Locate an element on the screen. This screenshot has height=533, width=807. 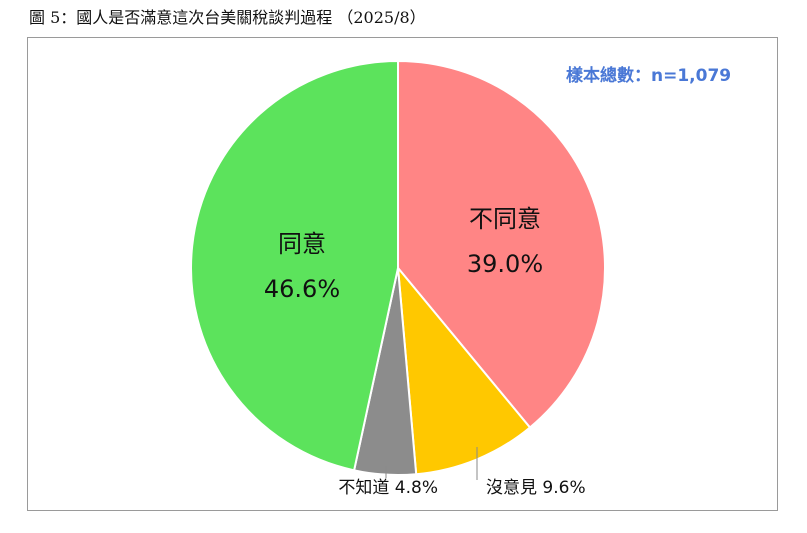
slice-value-label-4: 46.6% is located at coordinates (302, 289).